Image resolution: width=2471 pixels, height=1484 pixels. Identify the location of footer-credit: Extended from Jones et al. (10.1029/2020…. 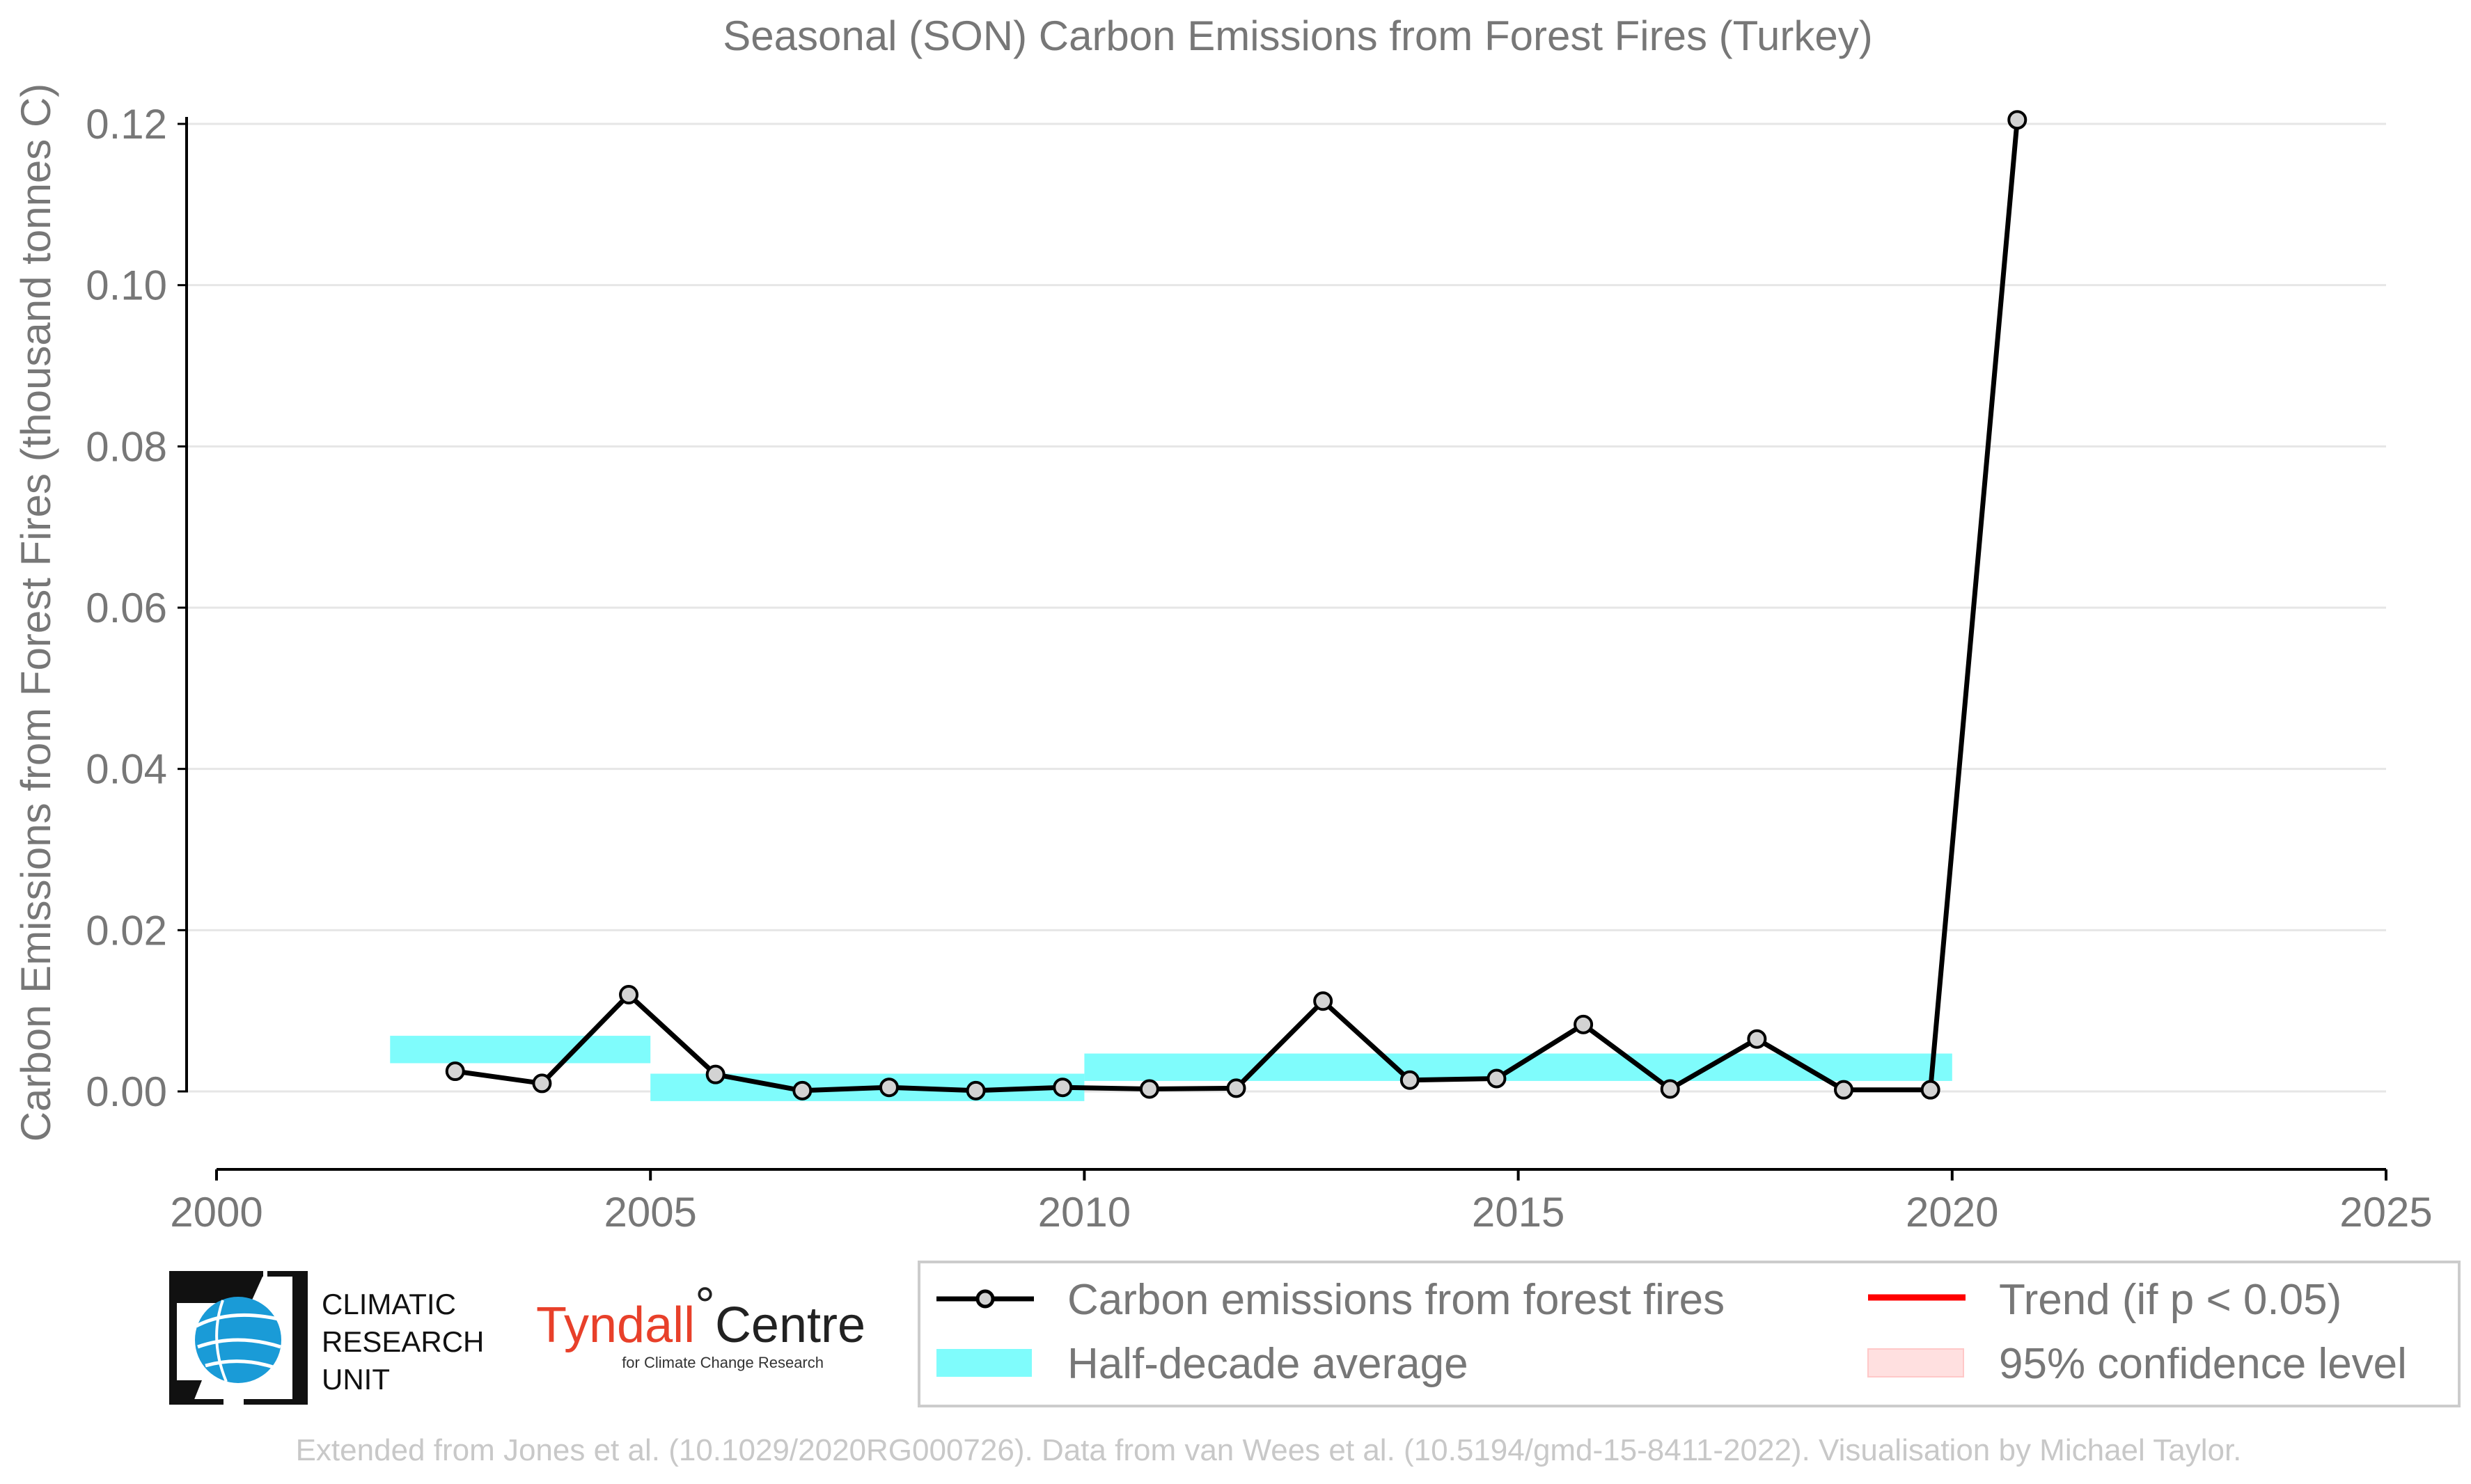
(1269, 1450).